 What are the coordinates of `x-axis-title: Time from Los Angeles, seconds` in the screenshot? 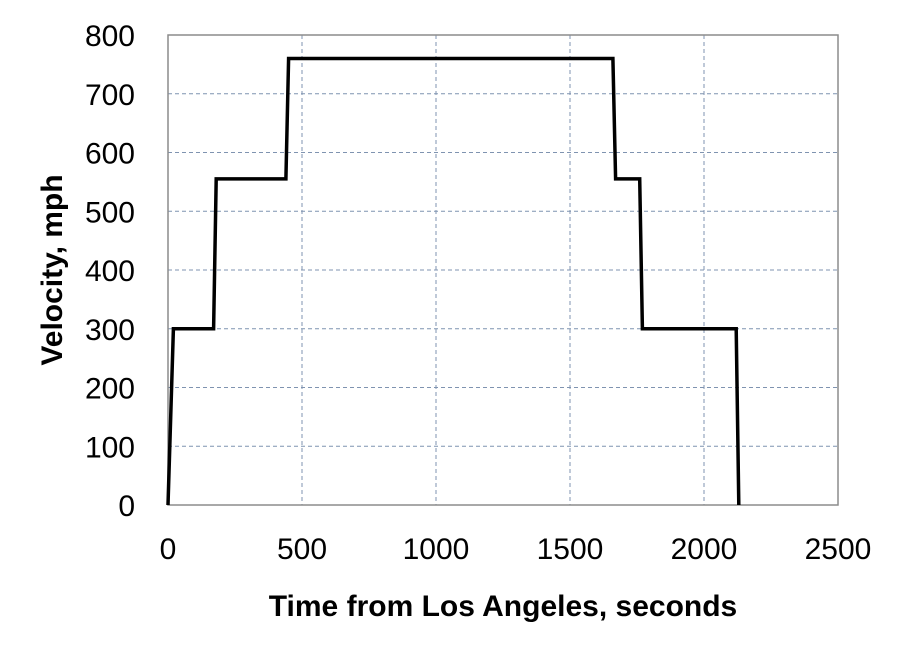 It's located at (503, 606).